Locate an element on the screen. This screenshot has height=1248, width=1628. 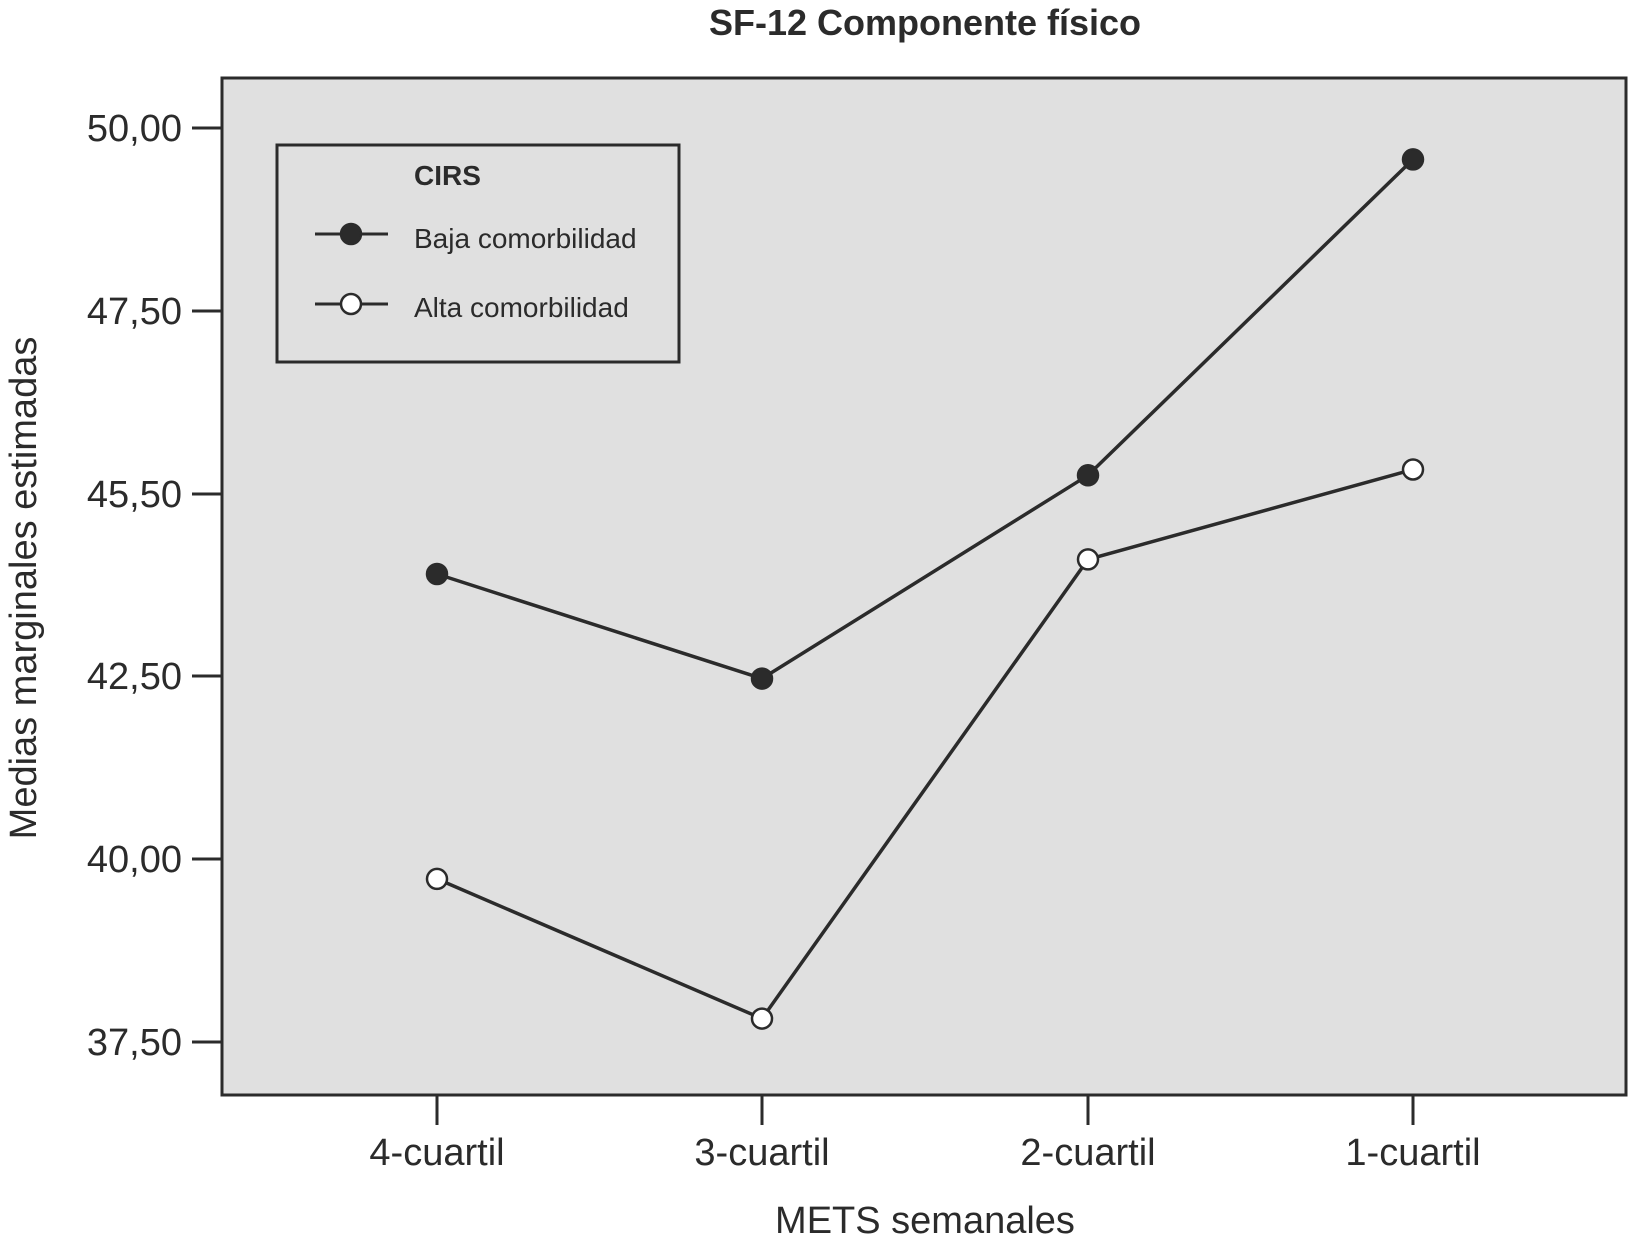
y-tick-label: 50,00 is located at coordinates (134, 129).